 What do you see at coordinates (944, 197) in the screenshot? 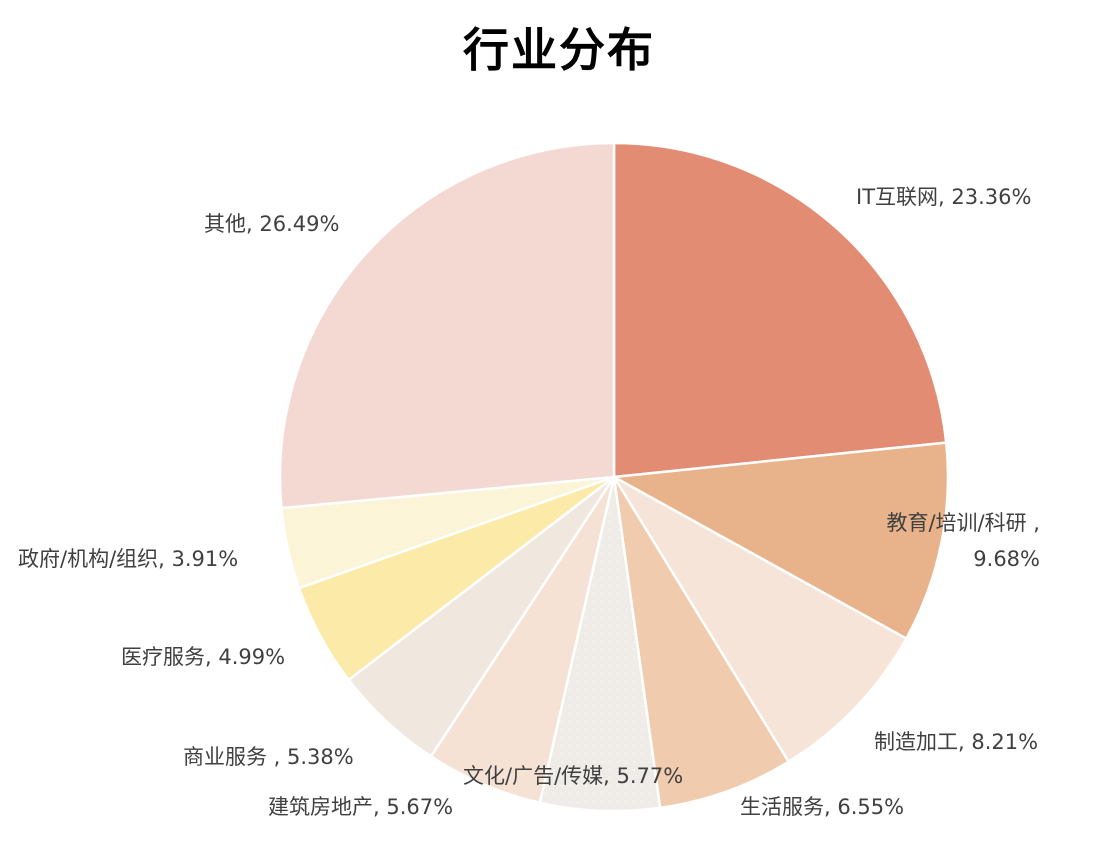
I see `label-it-internet: IT互联网, 23.36%` at bounding box center [944, 197].